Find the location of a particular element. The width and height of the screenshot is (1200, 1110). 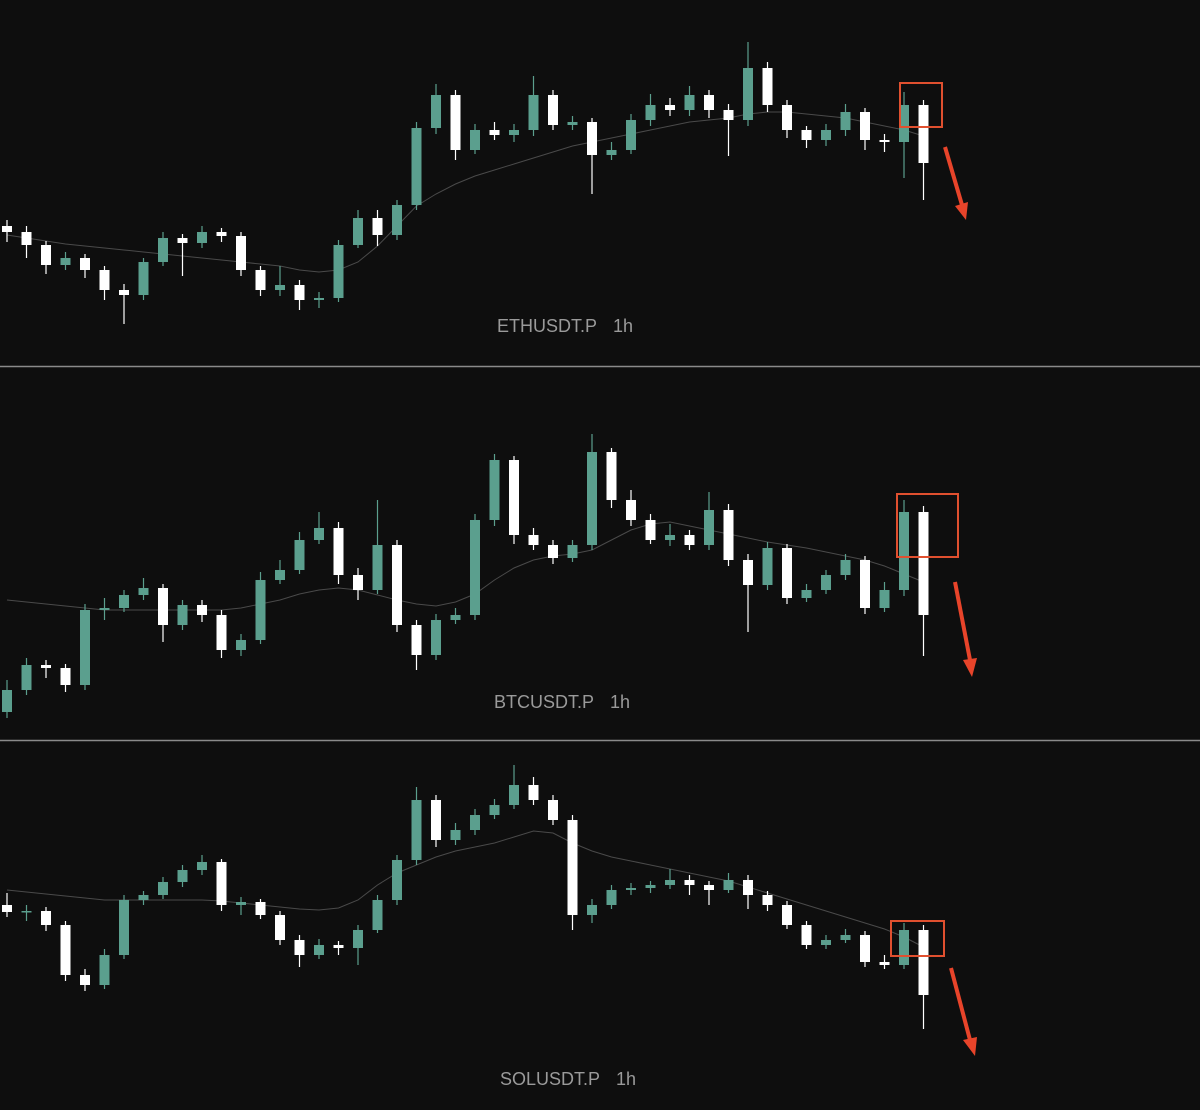

symbol-label: BTCUSDT.P is located at coordinates (544, 702).